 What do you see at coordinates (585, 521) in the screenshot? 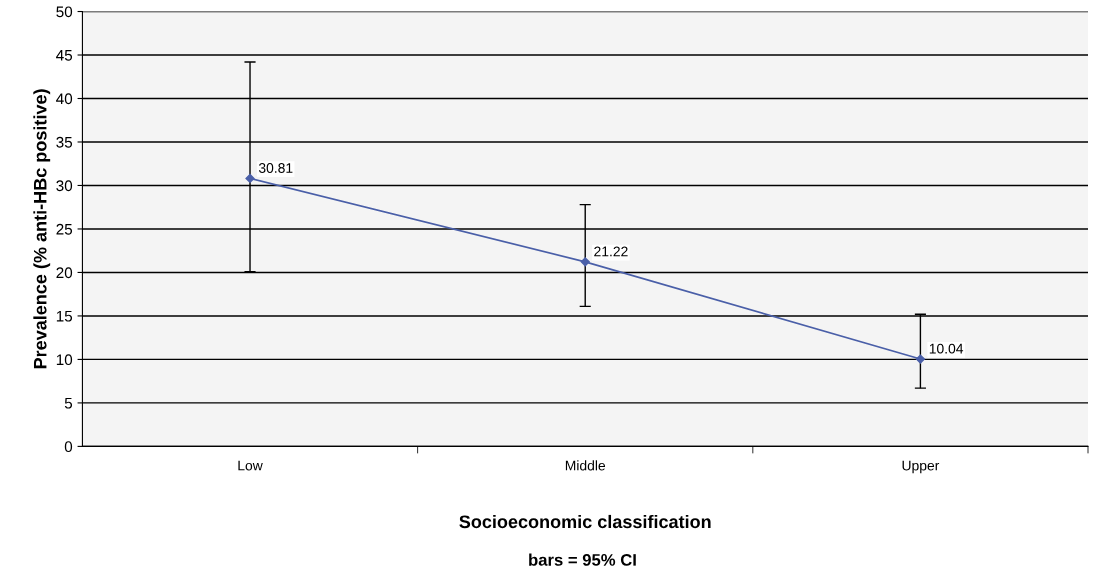
I see `x-axis-title: Socioeconomic classification` at bounding box center [585, 521].